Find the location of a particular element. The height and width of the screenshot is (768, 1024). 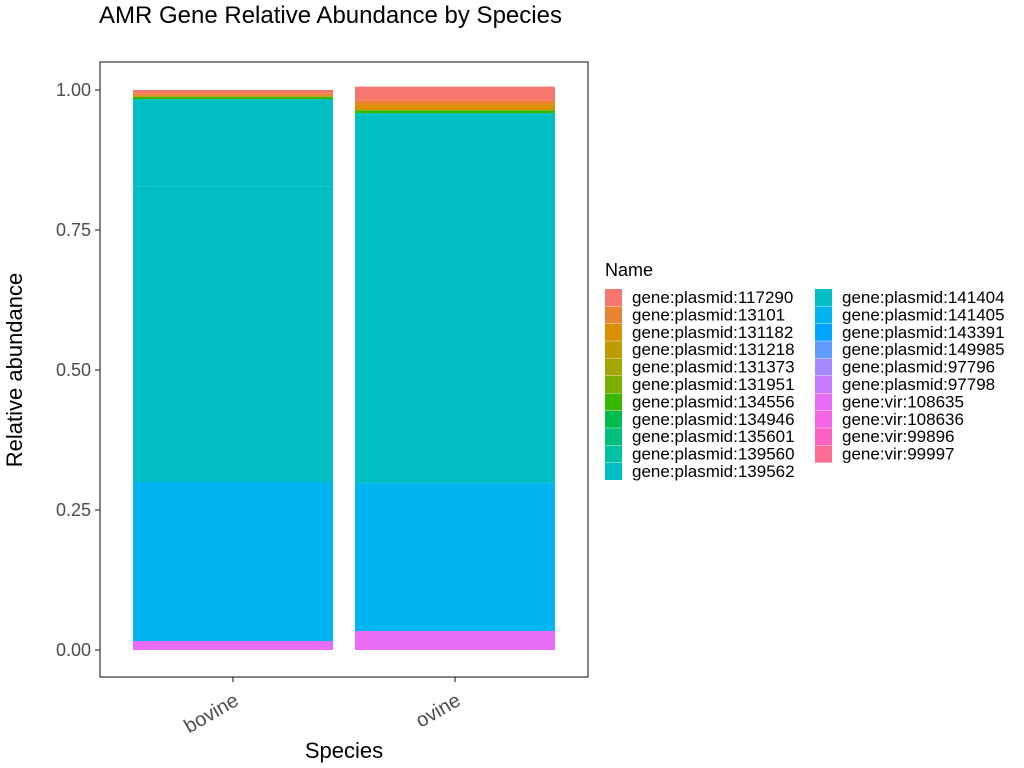

y-axis: 0.00 0.25 0.50 0.75 1.00 is located at coordinates (78, 370).